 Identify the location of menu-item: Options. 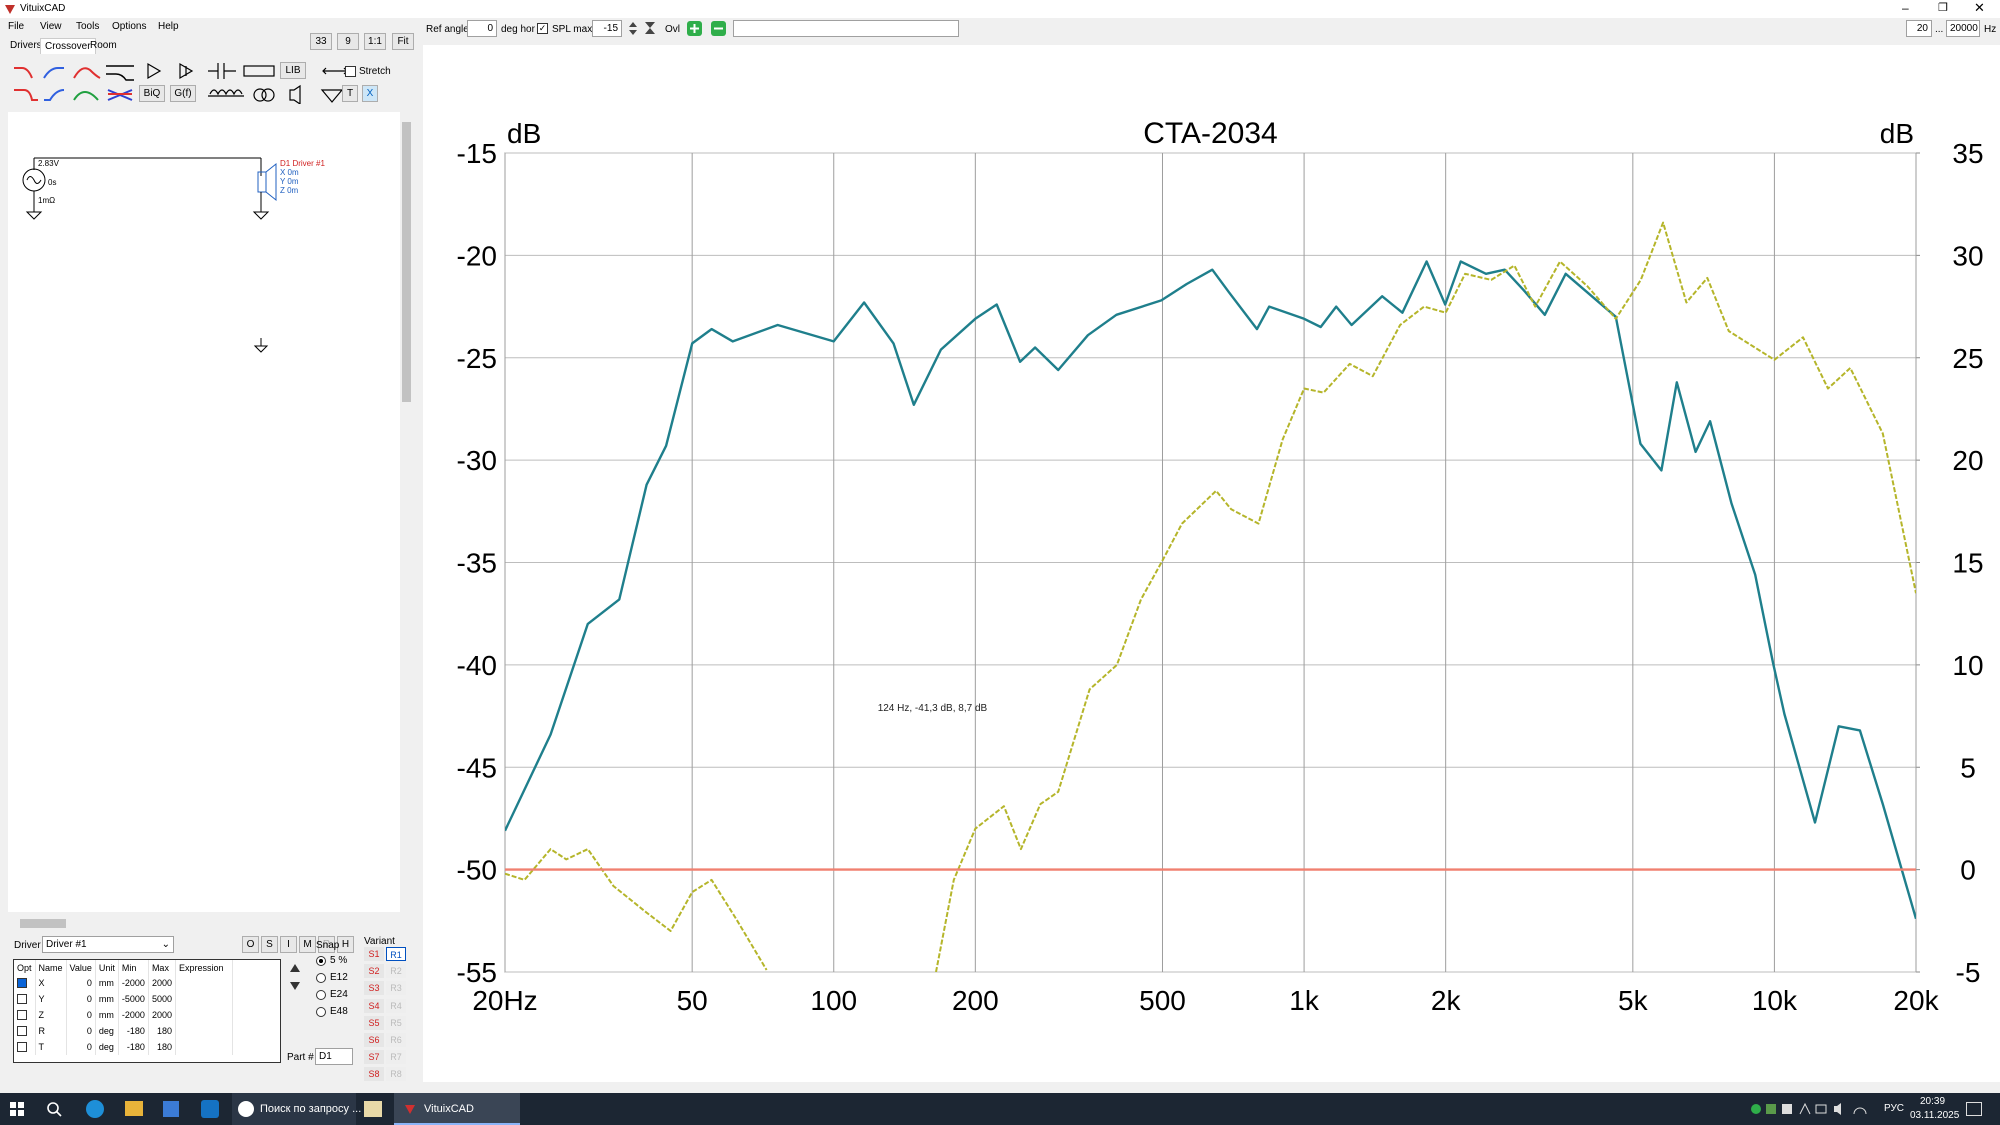
(129, 26).